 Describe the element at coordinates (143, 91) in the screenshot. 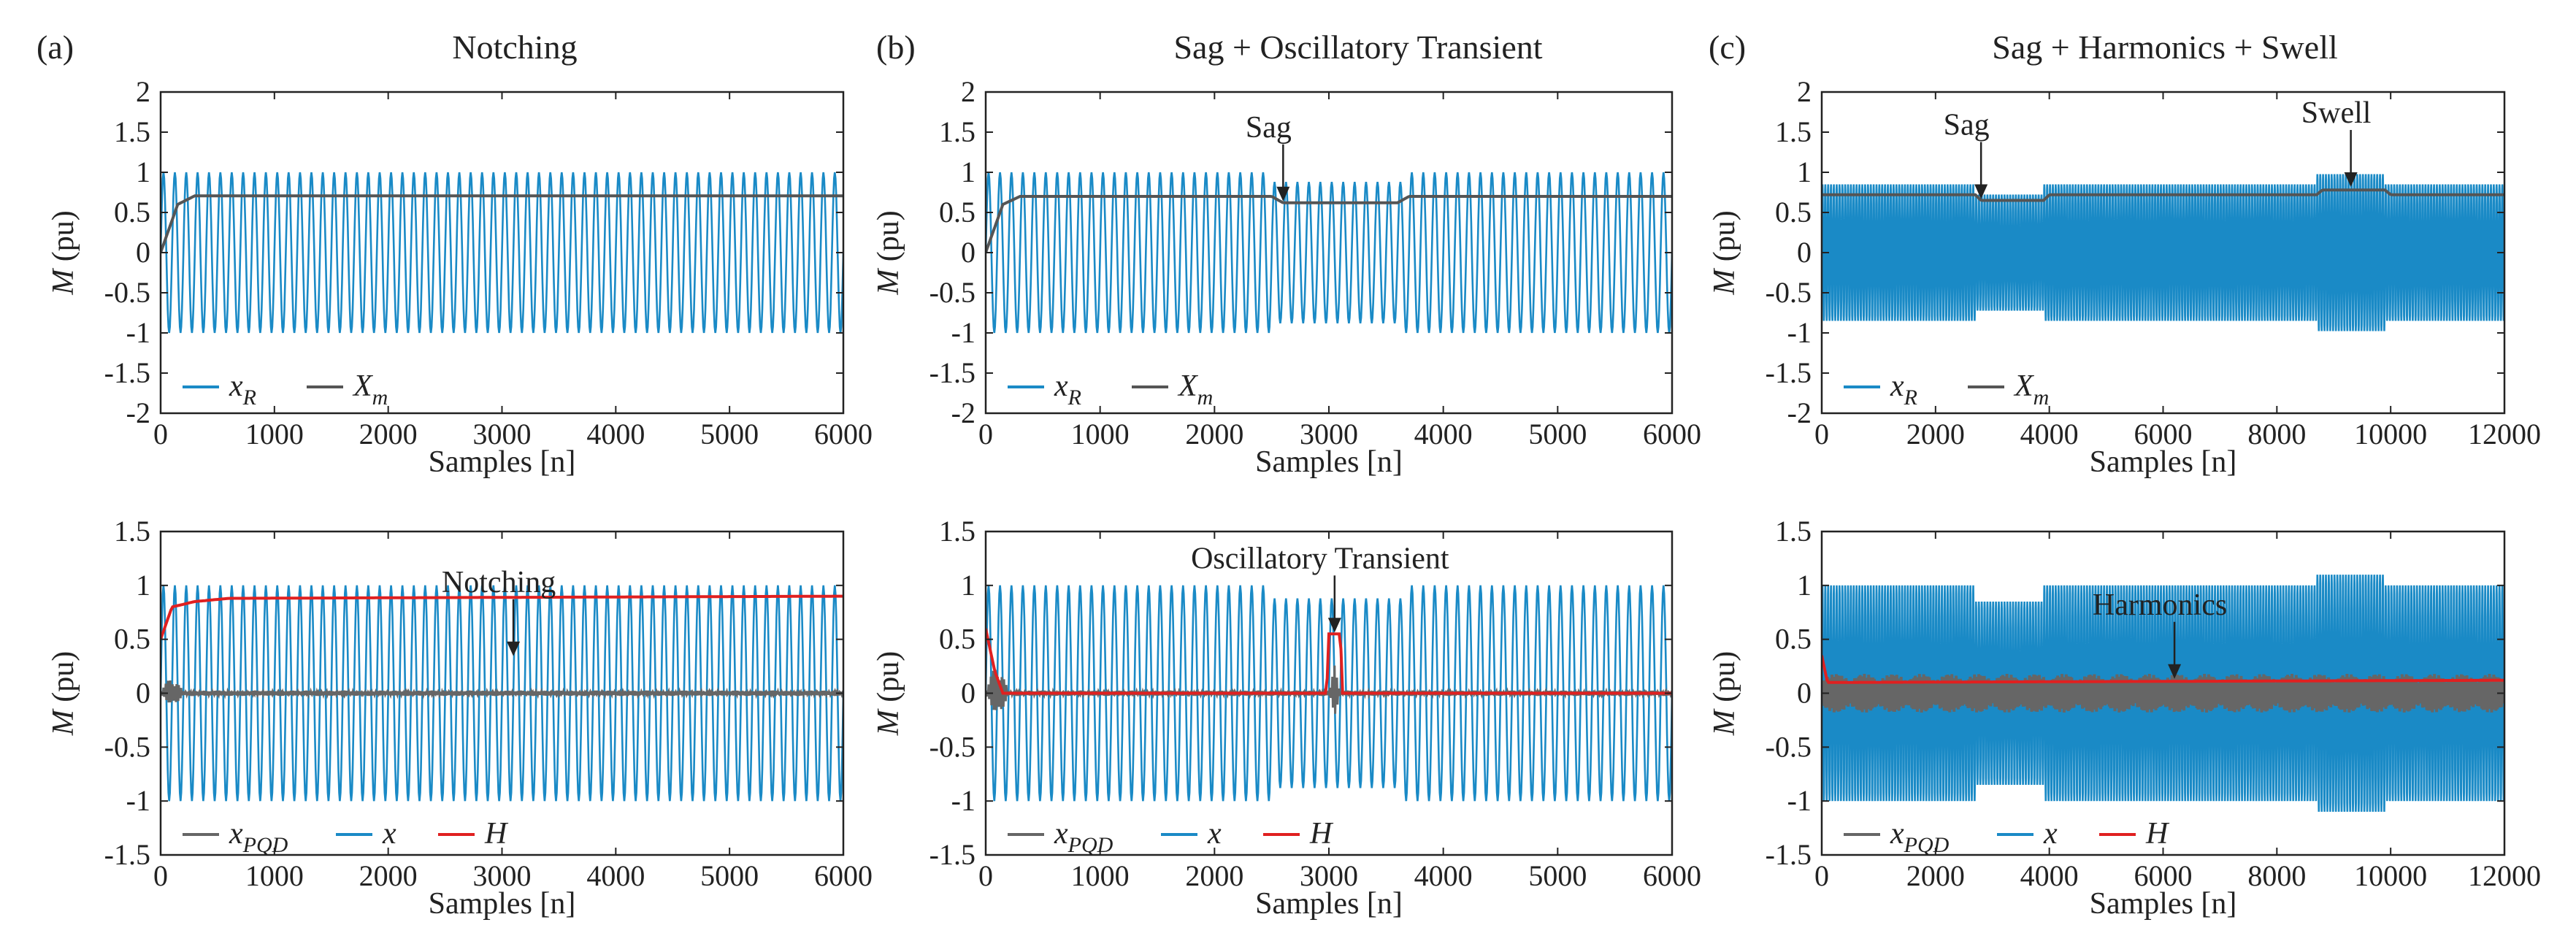

I see `y-tick-label: 2` at that location.